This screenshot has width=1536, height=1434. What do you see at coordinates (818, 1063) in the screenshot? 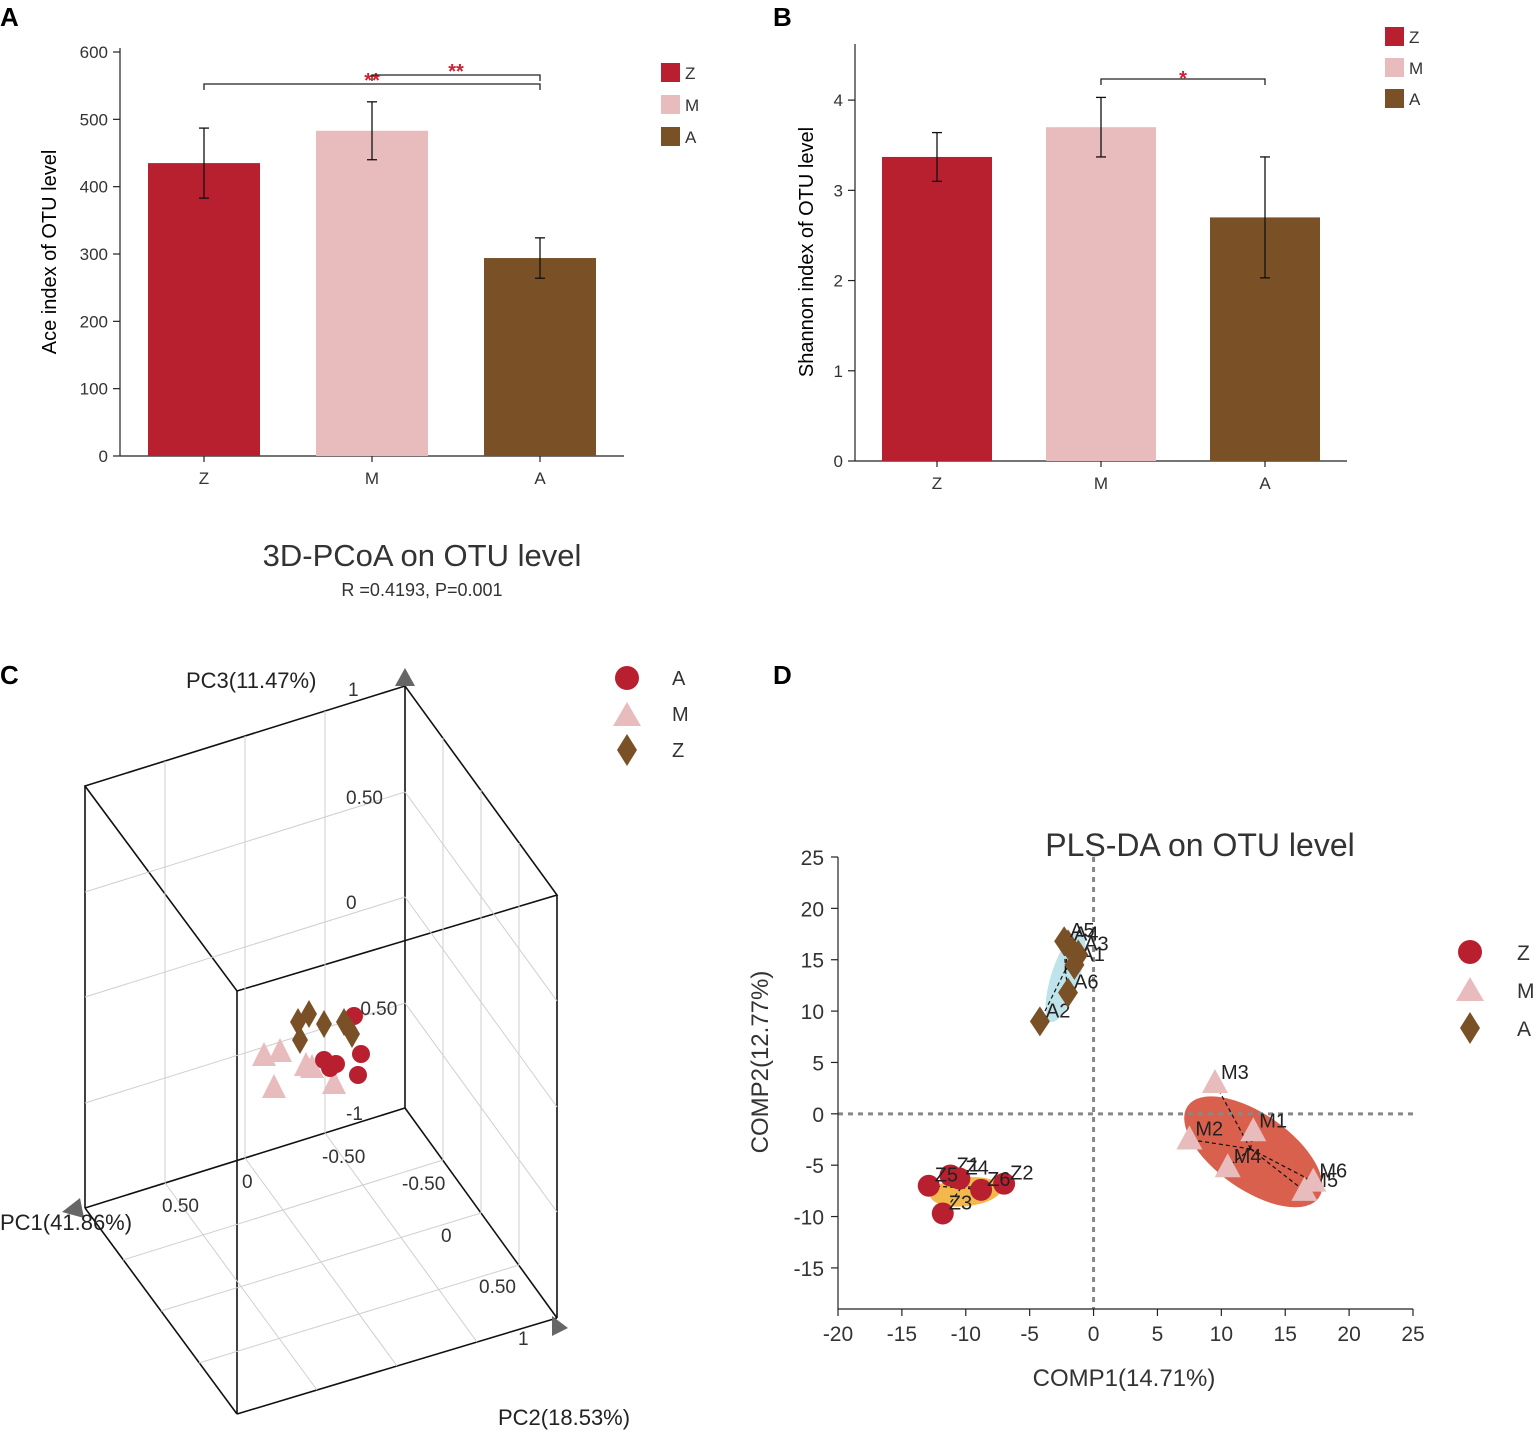
I see `y-tick-label: 5` at bounding box center [818, 1063].